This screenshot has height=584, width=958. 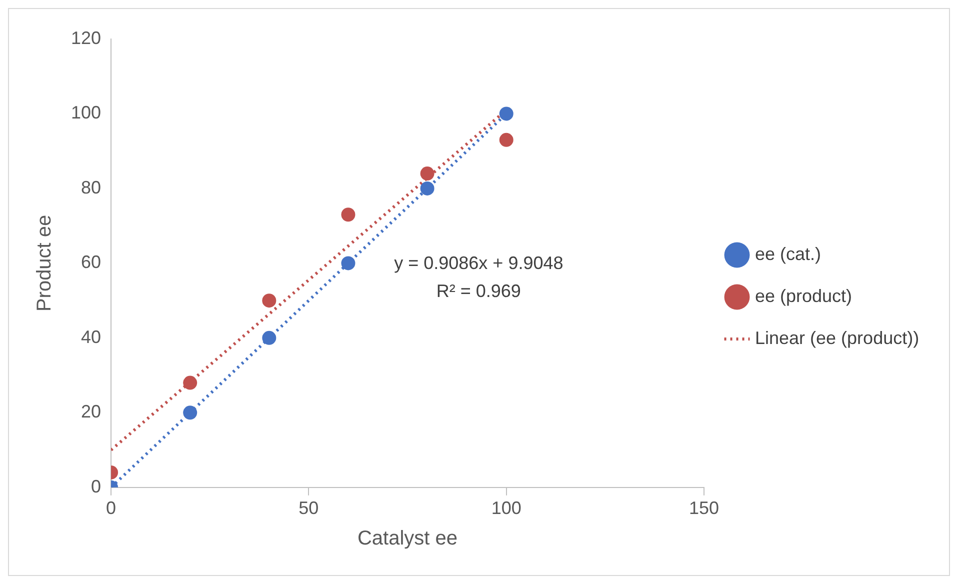 I want to click on annotation: R² = 0.969, so click(x=478, y=291).